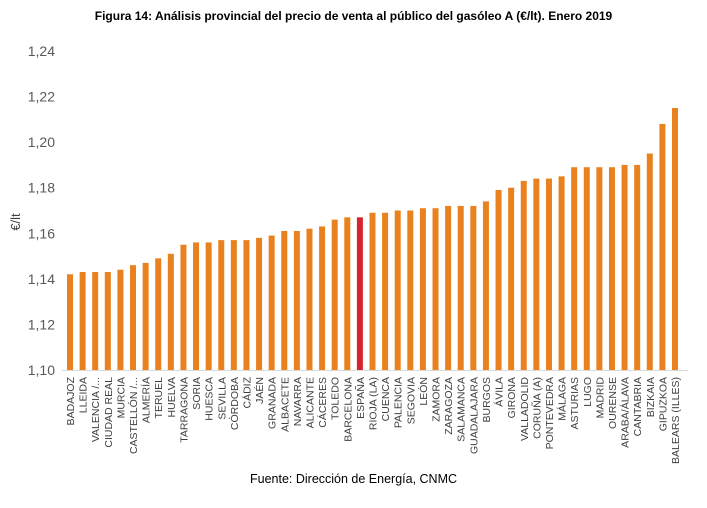  Describe the element at coordinates (234, 403) in the screenshot. I see `x-tick-label: CÓRDOBA` at that location.